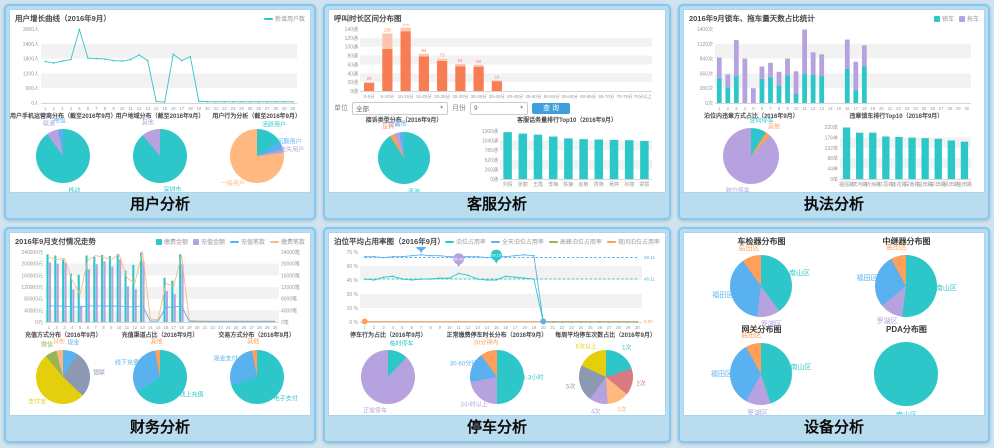 This screenshot has height=448, width=994. Describe the element at coordinates (915, 108) in the screenshot. I see `svg-text: 24` at that location.